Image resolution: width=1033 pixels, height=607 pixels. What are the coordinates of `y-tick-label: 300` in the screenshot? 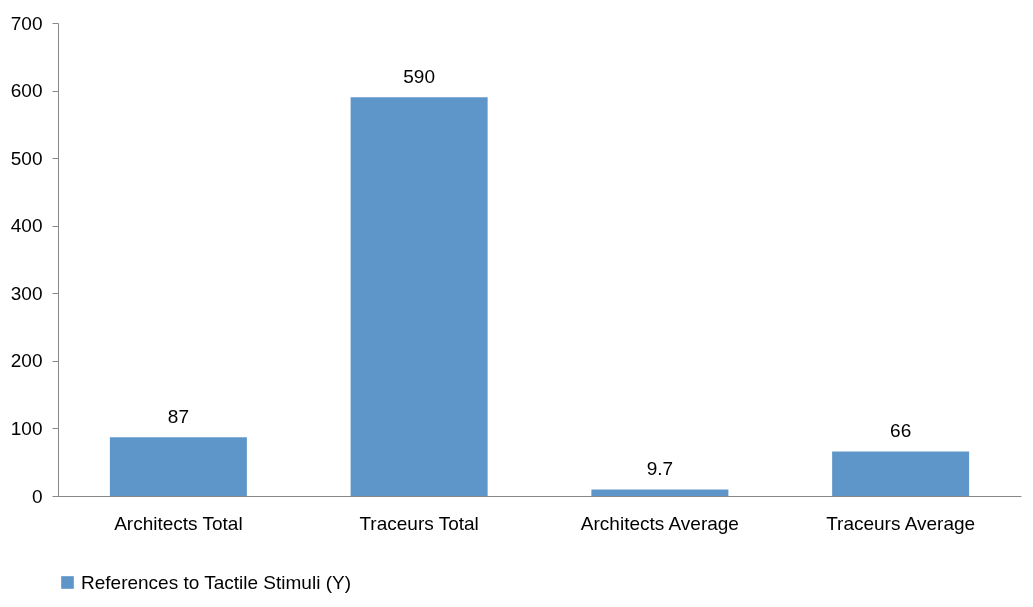 It's located at (26, 293).